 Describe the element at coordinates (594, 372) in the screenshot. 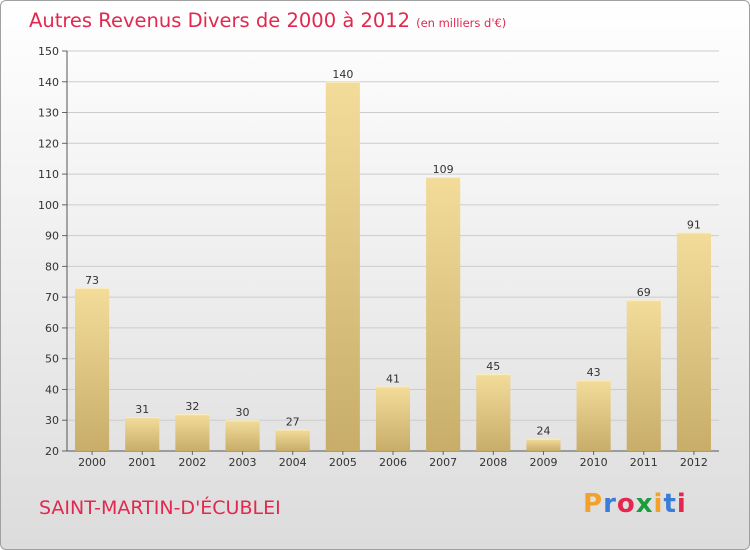

I see `bar-value-label: 43` at that location.